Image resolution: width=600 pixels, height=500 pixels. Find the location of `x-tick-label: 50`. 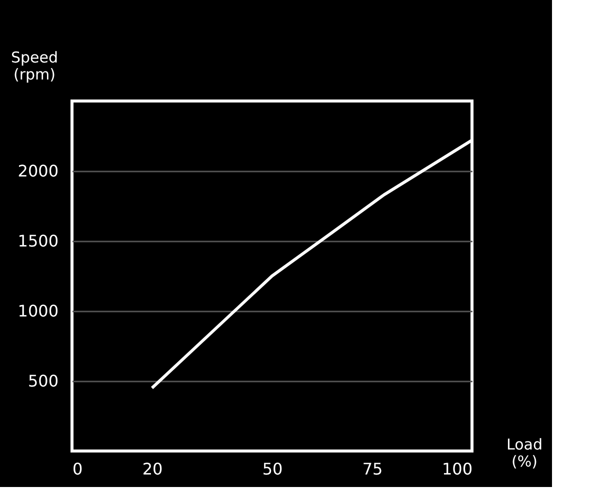

x-tick-label: 50 is located at coordinates (272, 469).